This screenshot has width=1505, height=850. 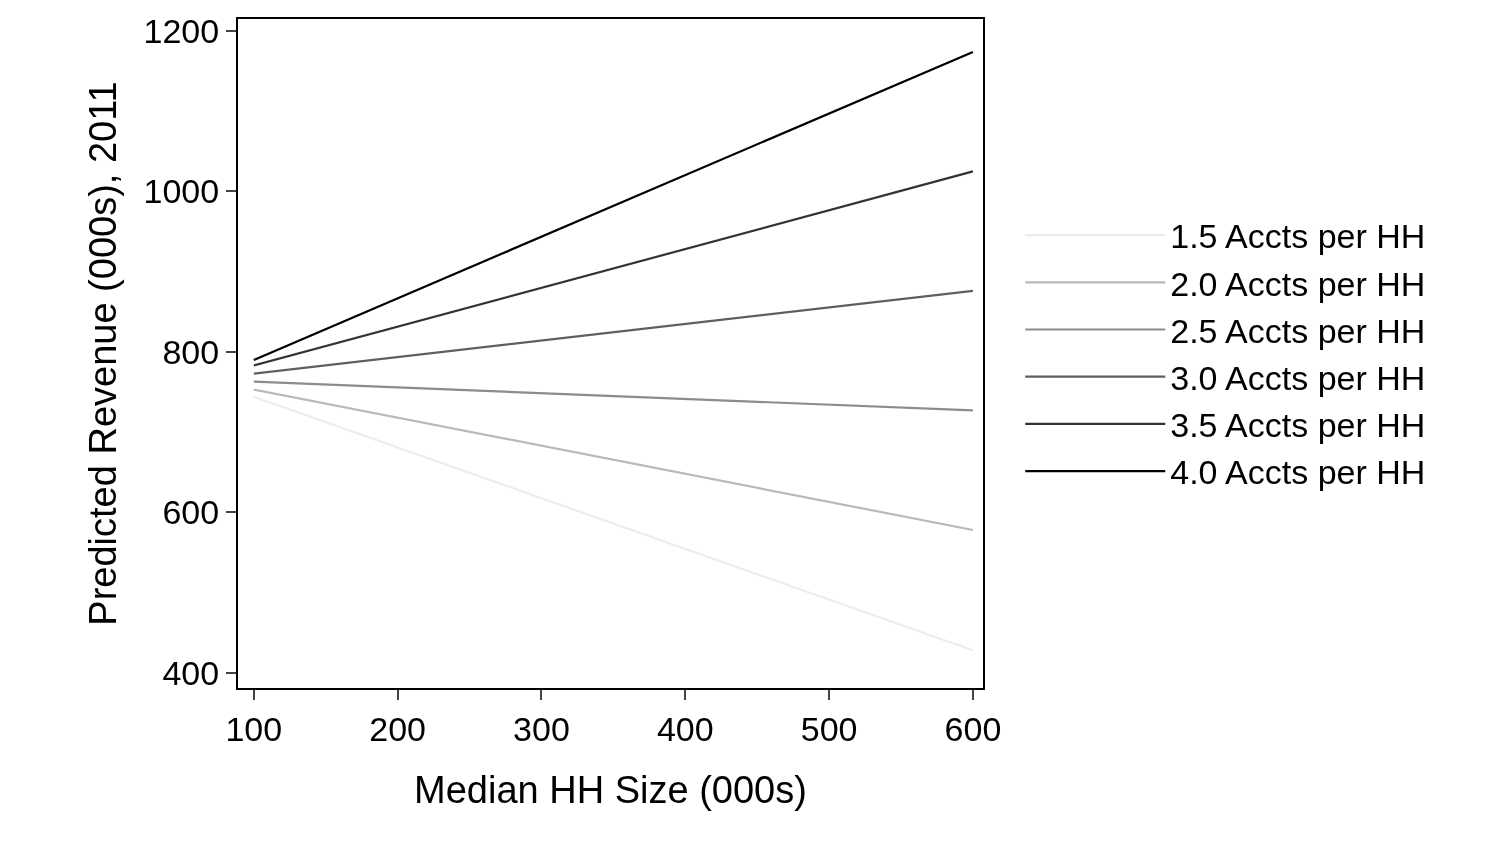 What do you see at coordinates (191, 512) in the screenshot?
I see `y-tick-label: 600` at bounding box center [191, 512].